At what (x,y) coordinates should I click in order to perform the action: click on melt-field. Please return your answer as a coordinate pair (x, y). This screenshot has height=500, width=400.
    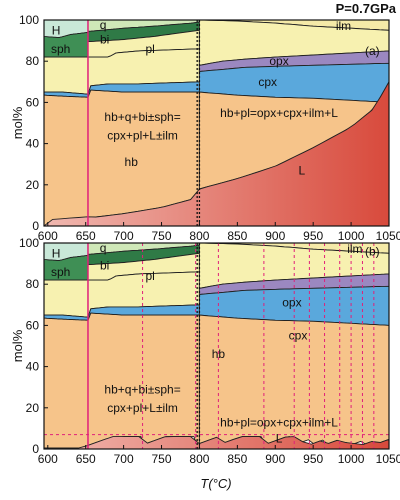
    Looking at the image, I should click on (216, 442).